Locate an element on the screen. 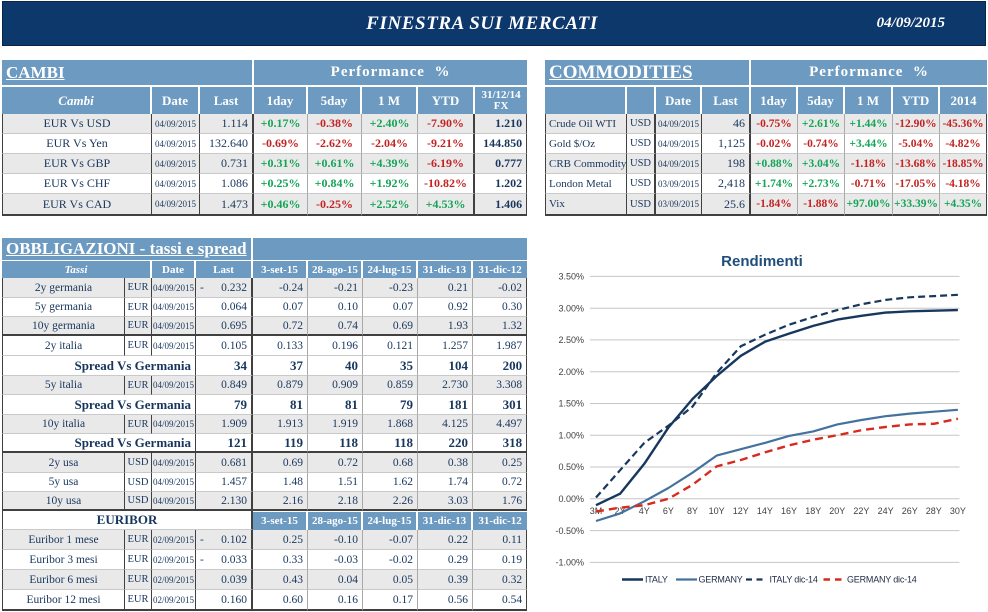  svg-text: ITALY dic-14 is located at coordinates (794, 580).